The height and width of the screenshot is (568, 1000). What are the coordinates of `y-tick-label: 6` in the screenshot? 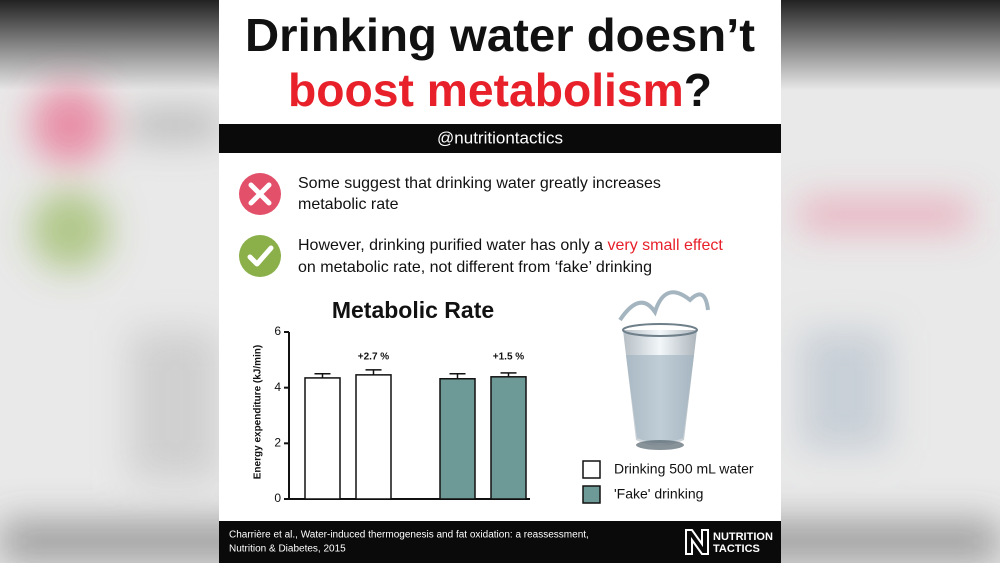 It's located at (277, 331).